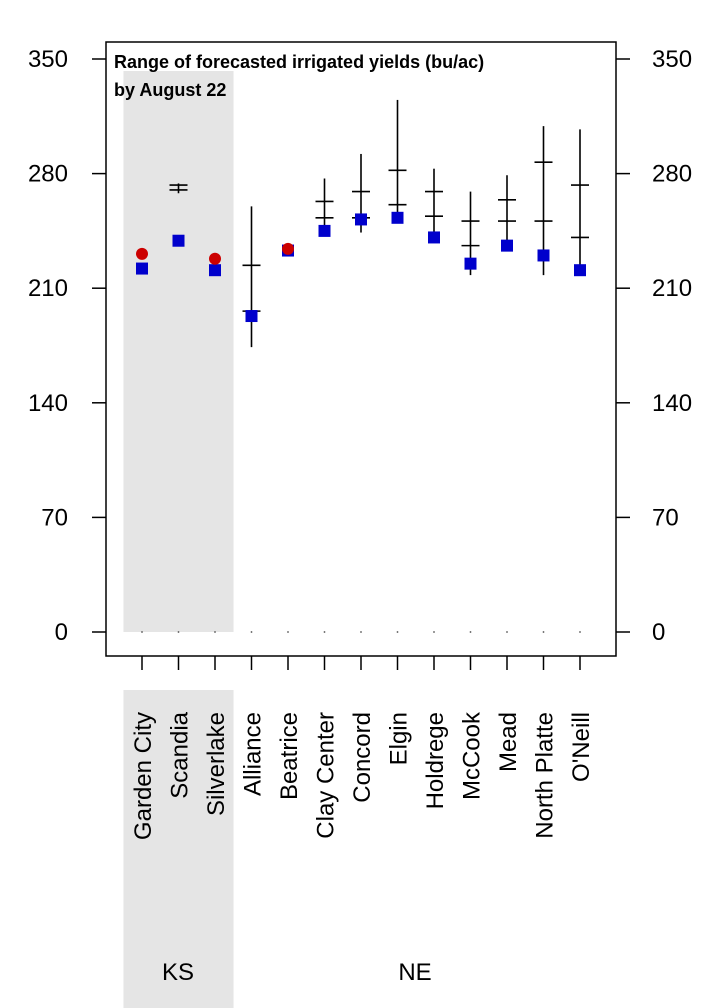 Image resolution: width=720 pixels, height=1008 pixels. I want to click on x-label-elgin: Elgin, so click(399, 738).